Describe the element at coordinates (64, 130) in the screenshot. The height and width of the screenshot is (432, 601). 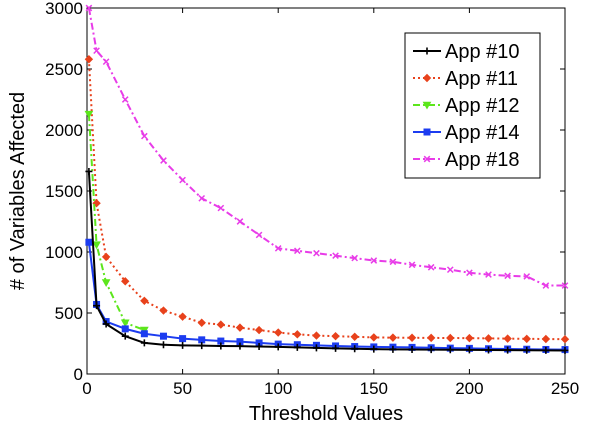
I see `y-tick-label: 2000` at that location.